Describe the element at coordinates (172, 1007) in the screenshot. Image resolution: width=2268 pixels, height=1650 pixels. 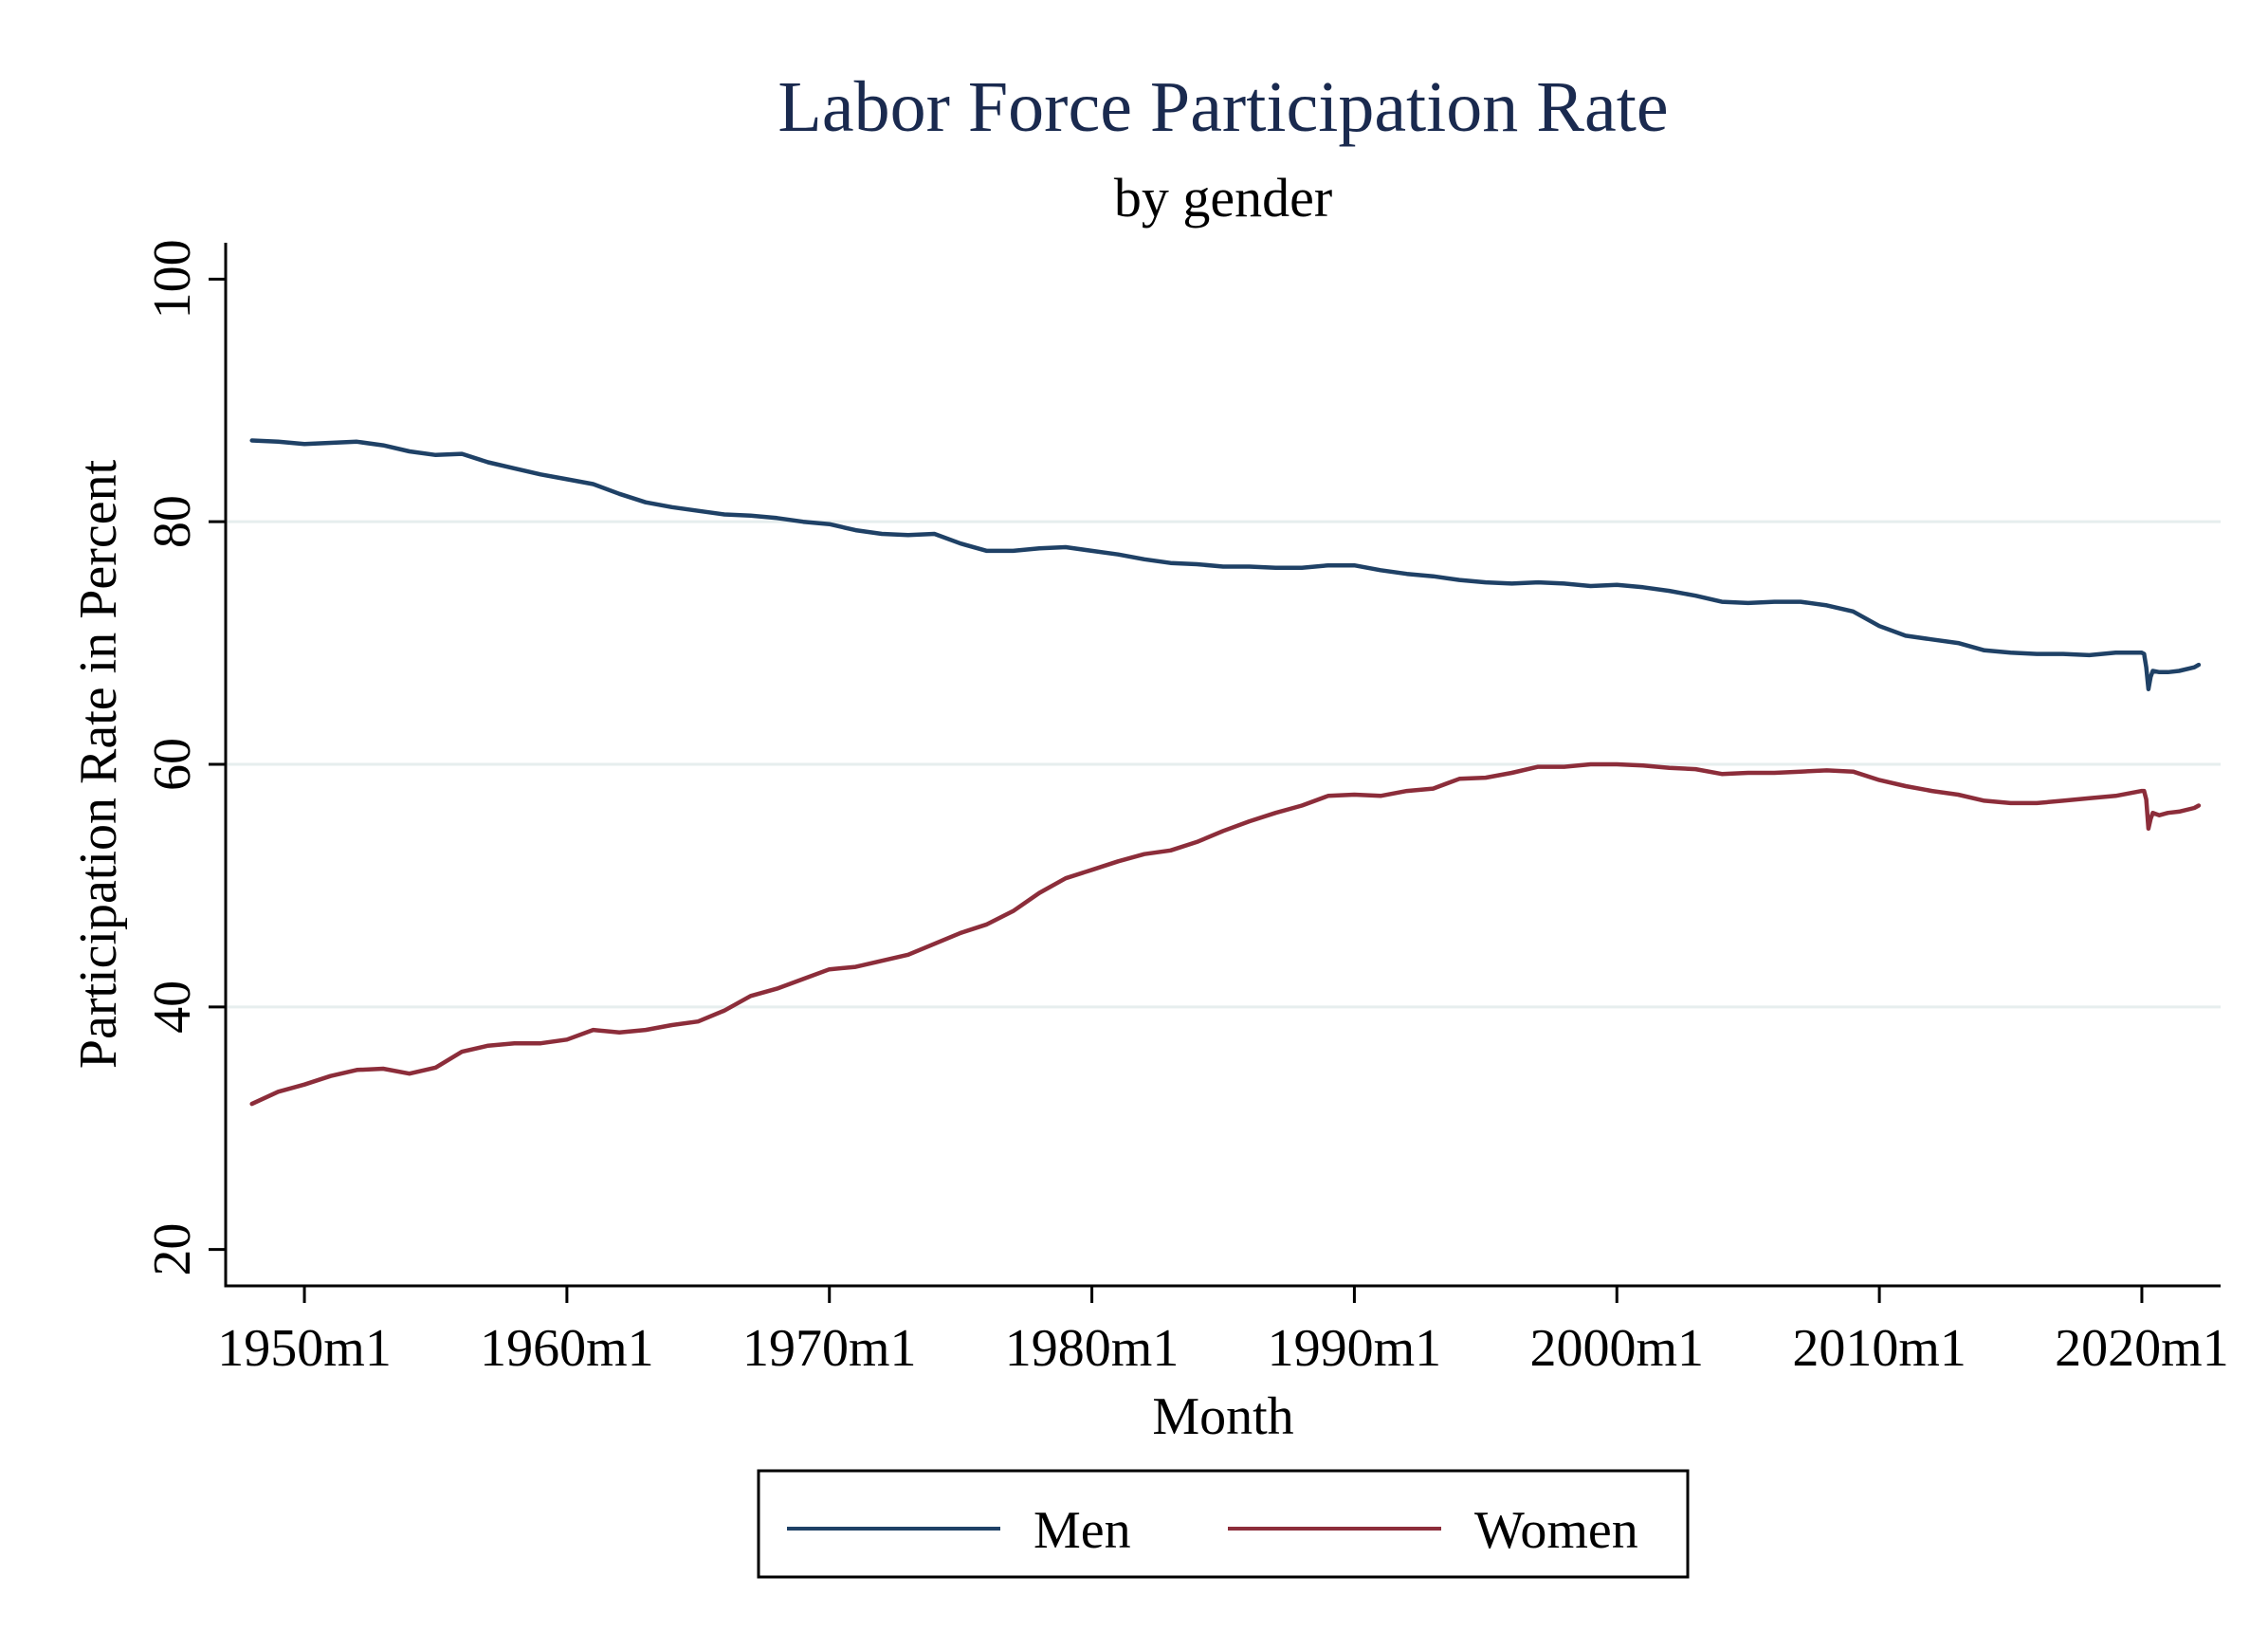
I see `y-tick-label-40: 40` at that location.